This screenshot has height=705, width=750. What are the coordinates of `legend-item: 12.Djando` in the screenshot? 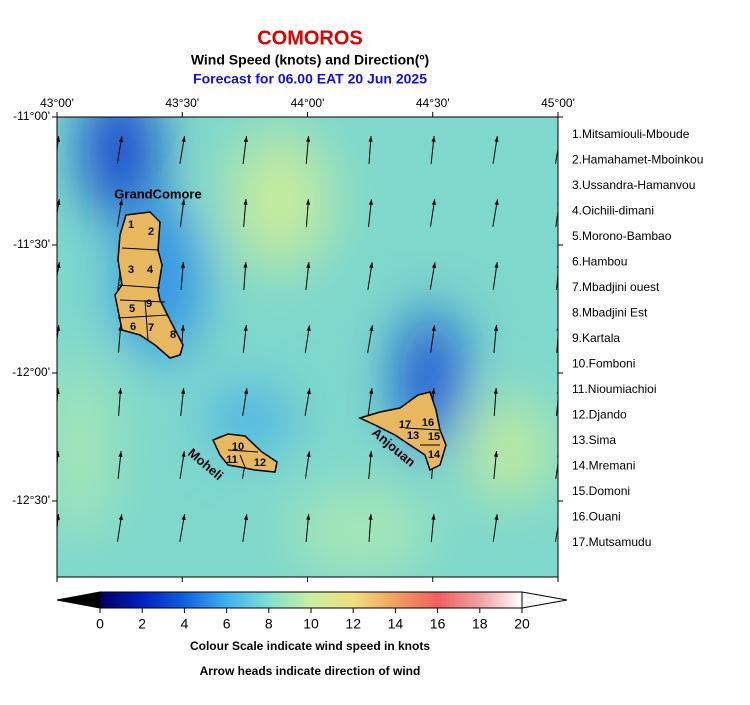 It's located at (599, 415).